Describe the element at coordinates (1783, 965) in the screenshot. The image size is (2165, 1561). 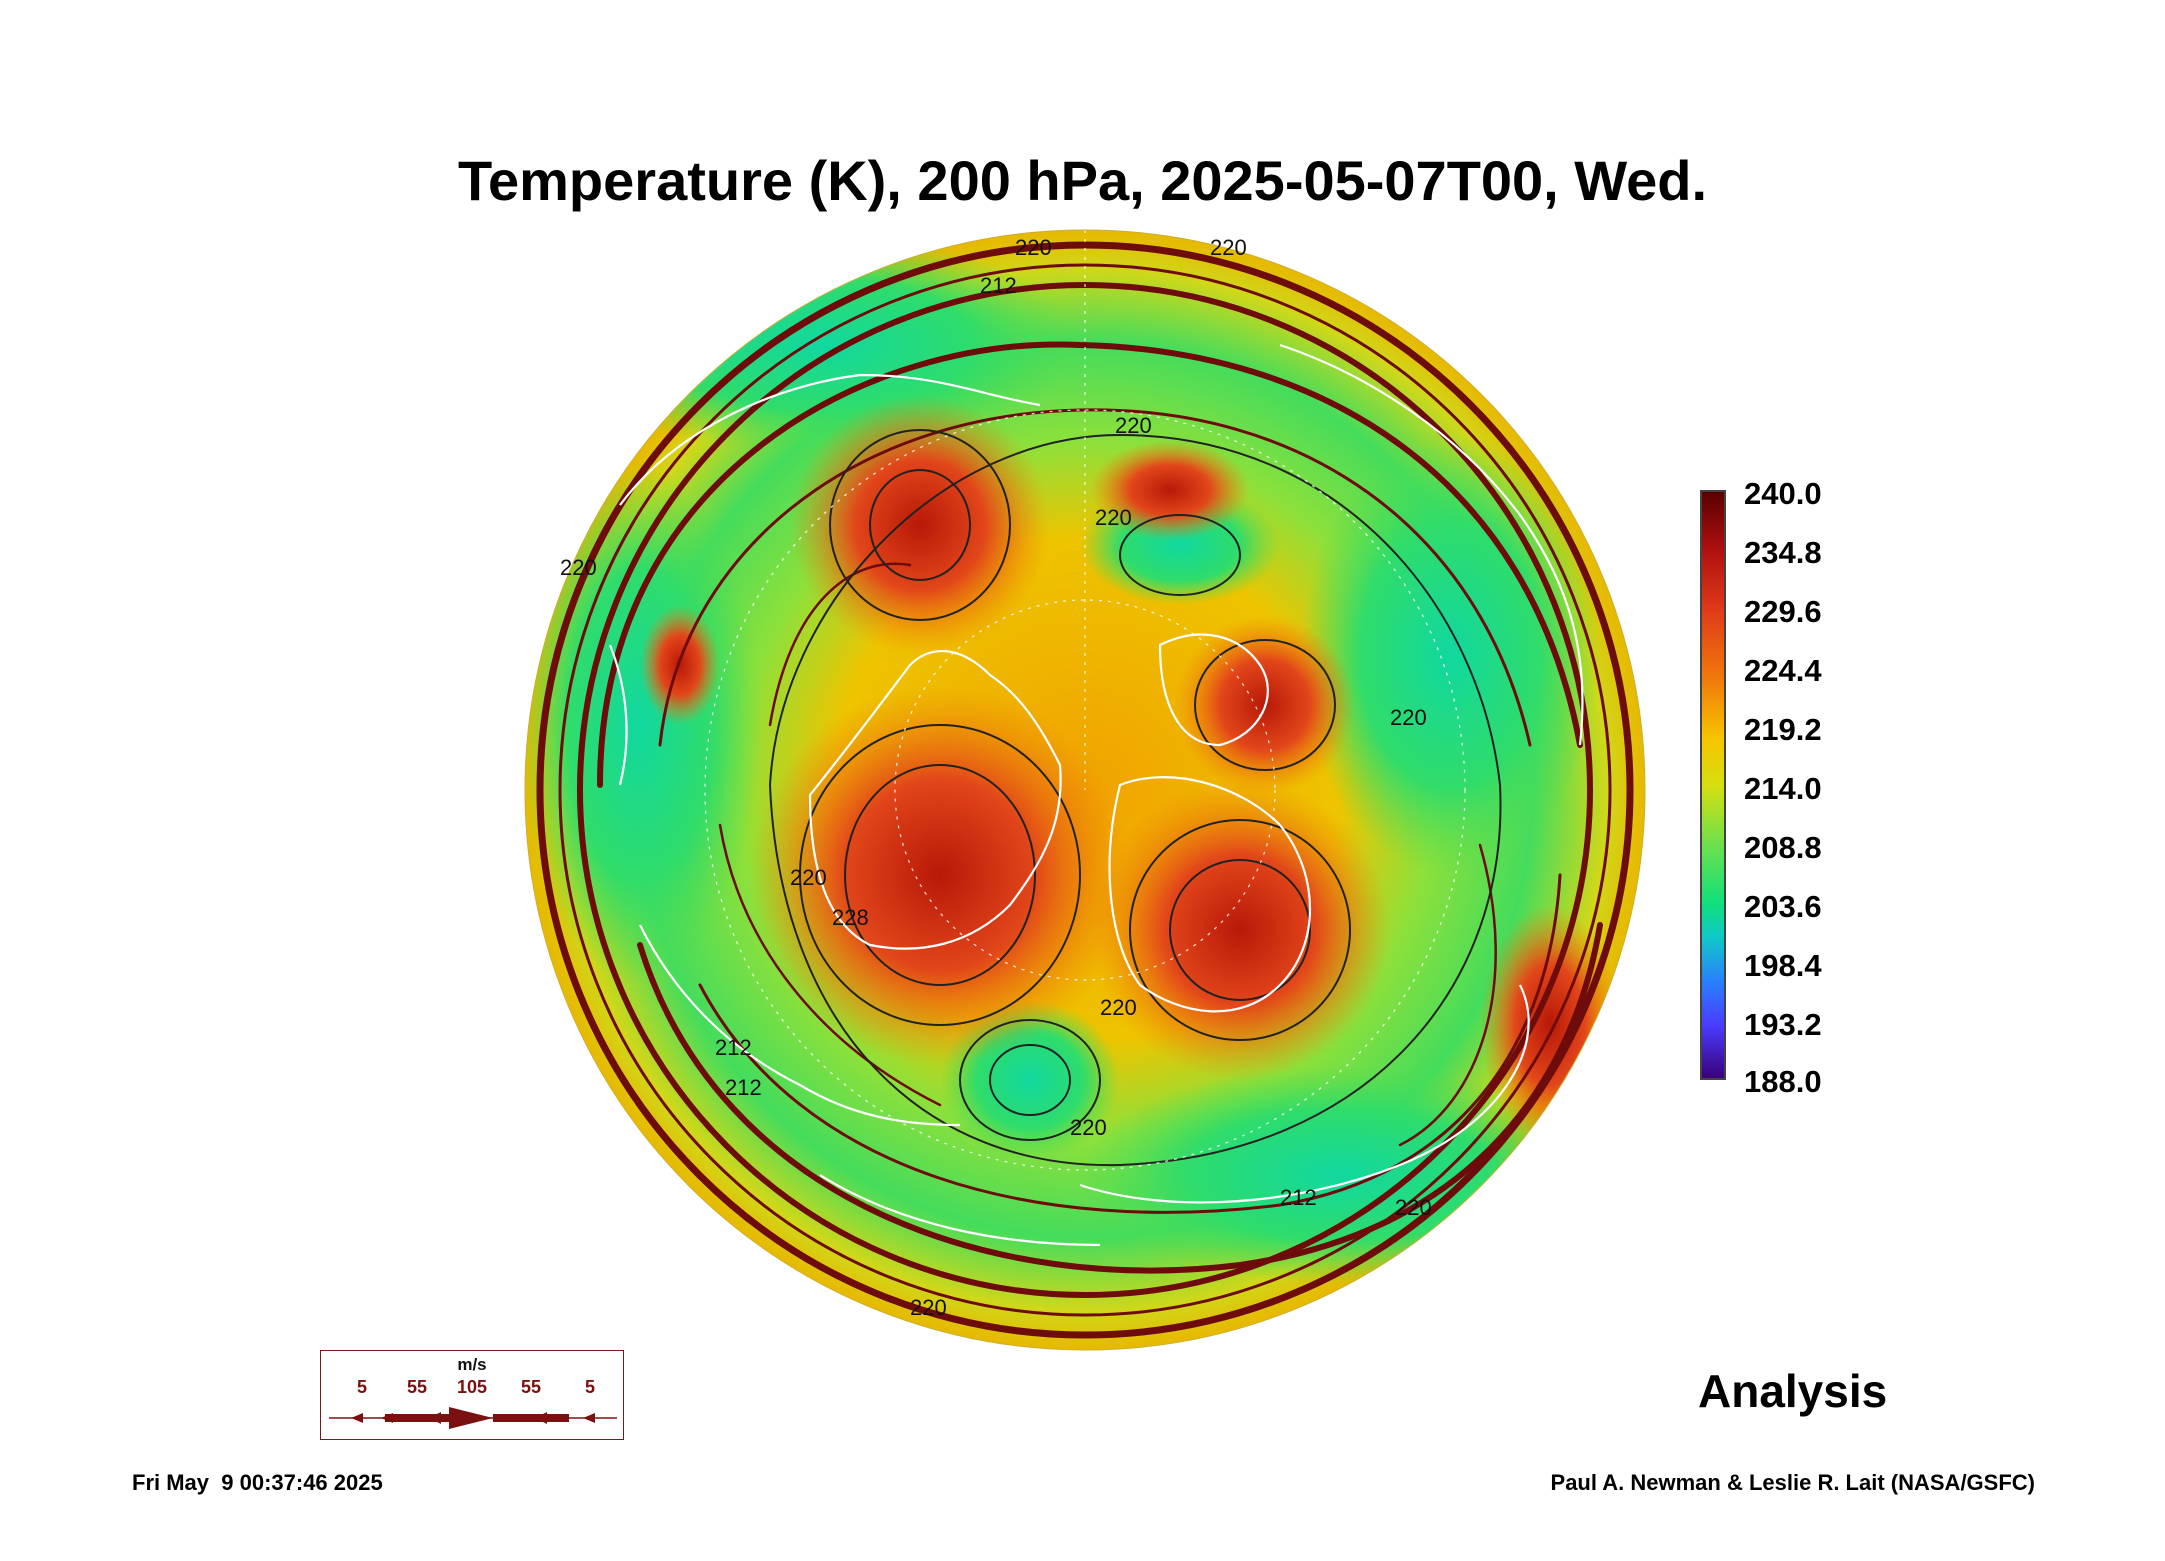
I see `colorbar-label: 198.4` at that location.